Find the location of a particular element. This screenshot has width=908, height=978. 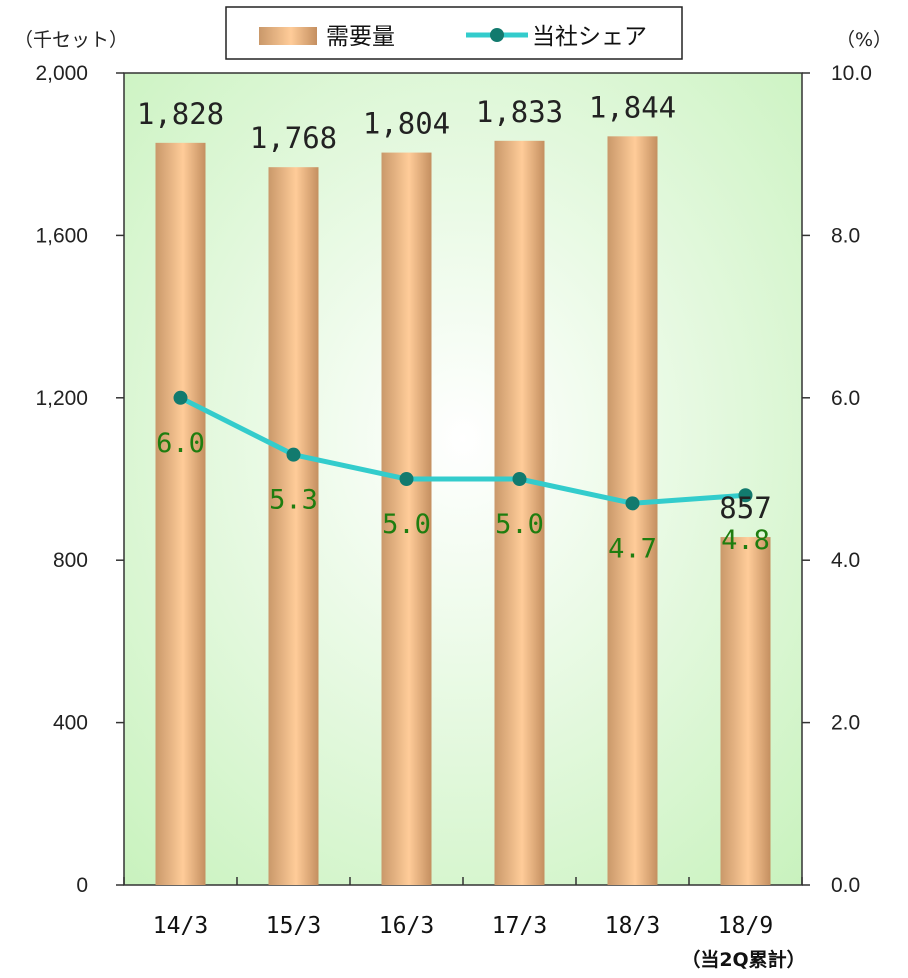

x-axis-category-sublabel-5: （当2Q累計） is located at coordinates (743, 959).